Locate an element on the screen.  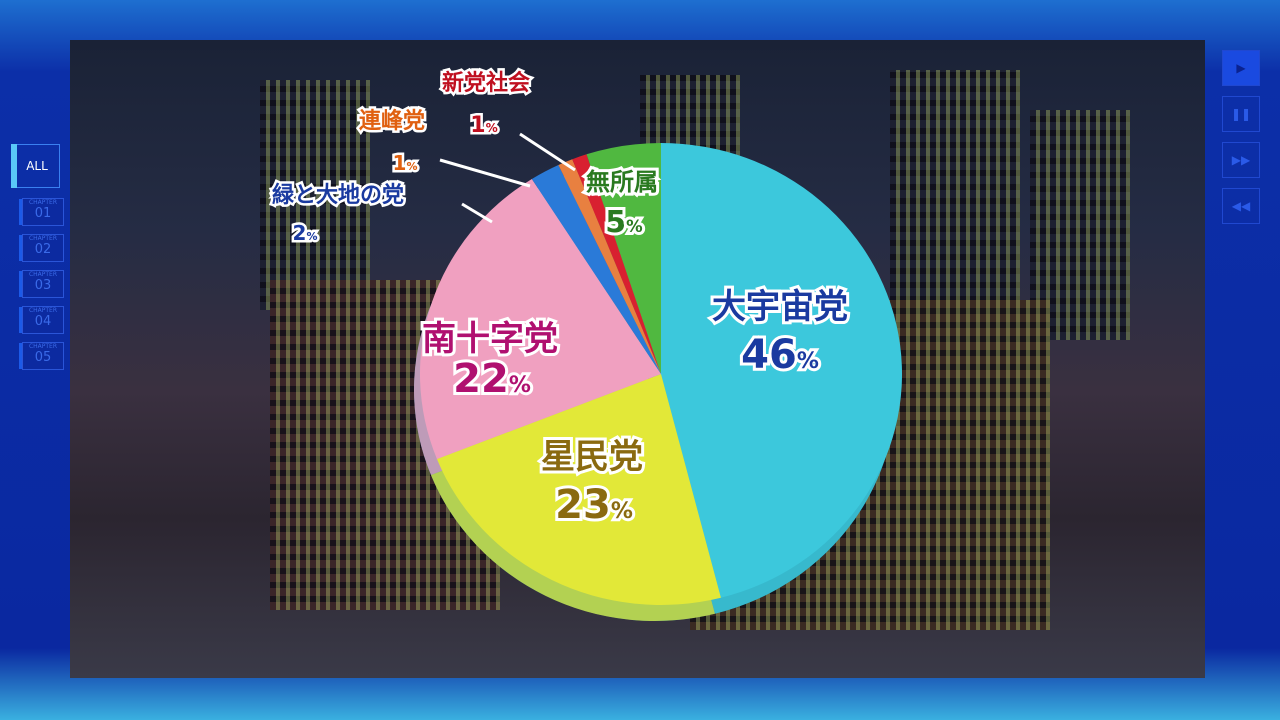
rewind-button: ◀◀ is located at coordinates (1241, 206).